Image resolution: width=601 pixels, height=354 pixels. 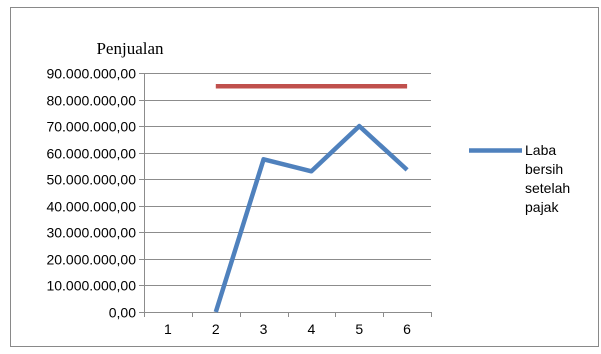 What do you see at coordinates (312, 329) in the screenshot?
I see `x-tick-label: 4` at bounding box center [312, 329].